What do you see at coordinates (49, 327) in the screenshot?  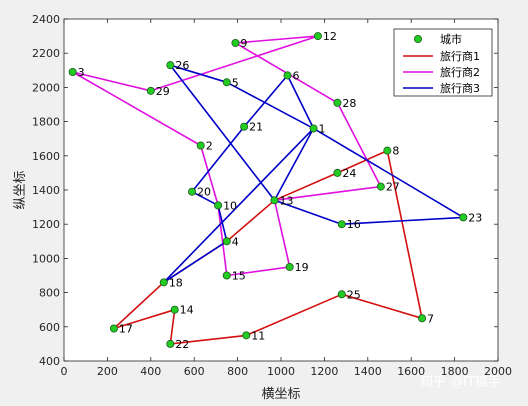 I see `y-tick-label: 600` at bounding box center [49, 327].